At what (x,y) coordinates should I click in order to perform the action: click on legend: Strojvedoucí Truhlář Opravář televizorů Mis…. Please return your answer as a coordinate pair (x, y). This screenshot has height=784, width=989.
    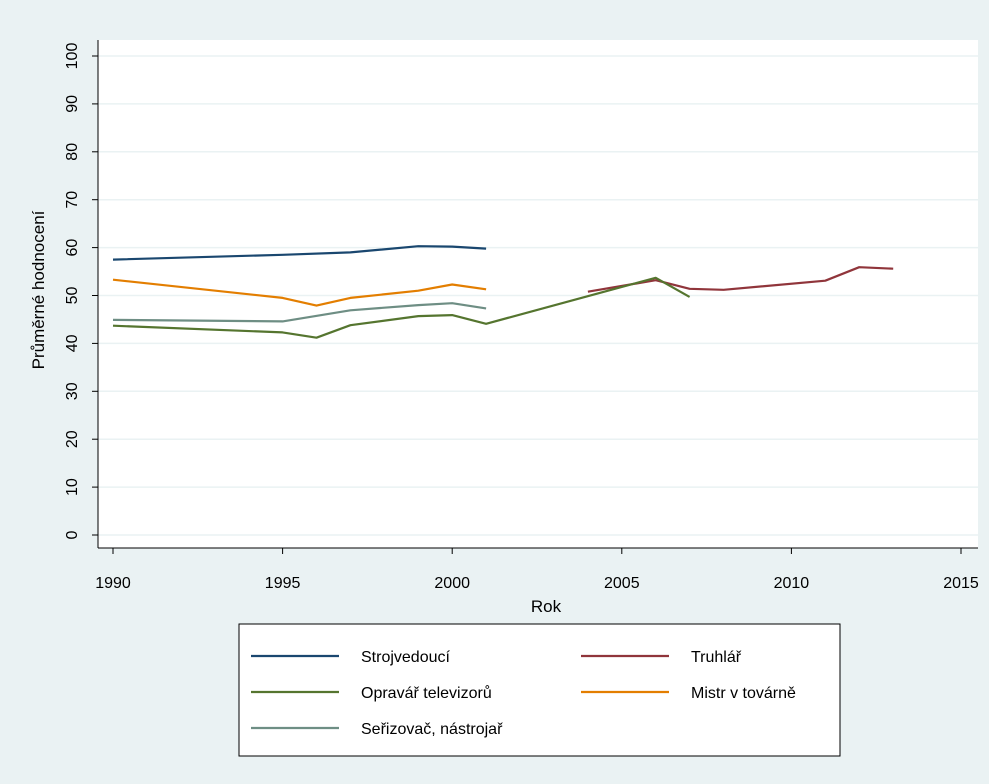
    Looking at the image, I should click on (539, 690).